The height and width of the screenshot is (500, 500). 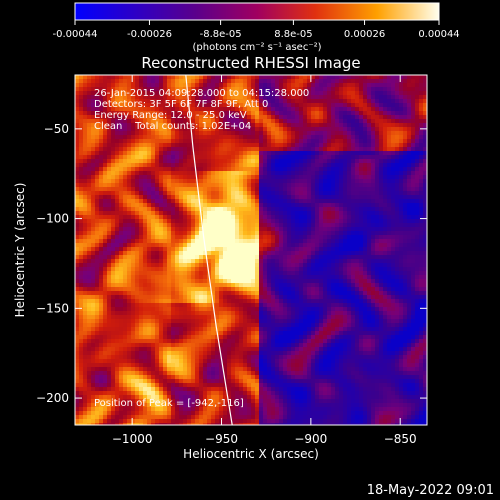 What do you see at coordinates (257, 11) in the screenshot?
I see `colorbar` at bounding box center [257, 11].